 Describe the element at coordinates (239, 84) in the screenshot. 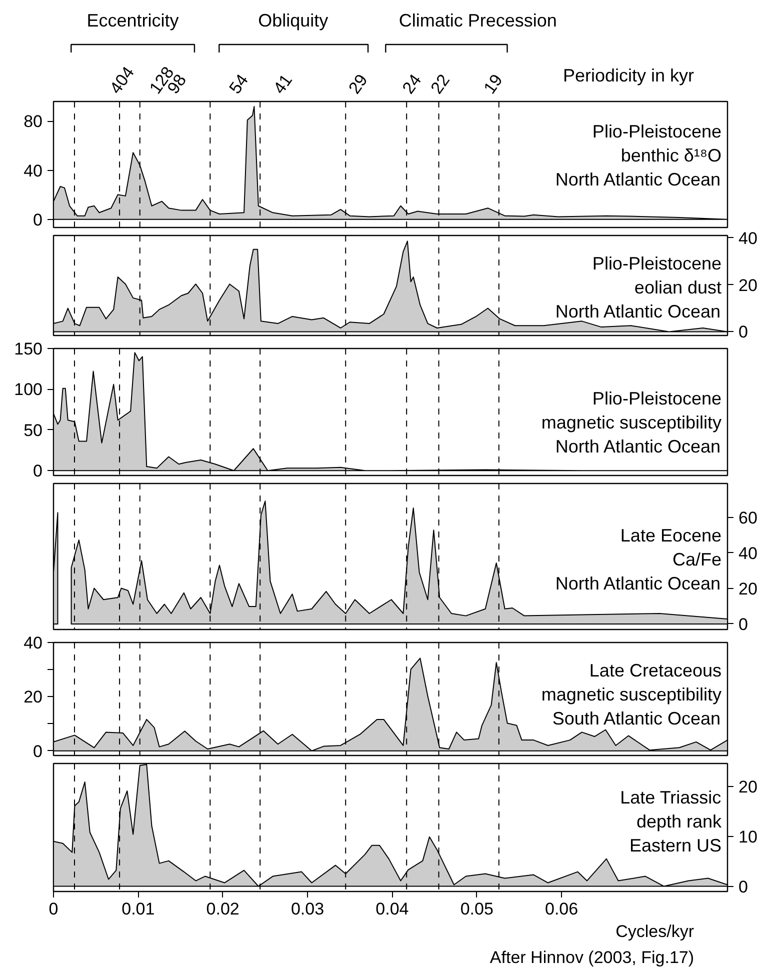

I see `text: 54` at that location.